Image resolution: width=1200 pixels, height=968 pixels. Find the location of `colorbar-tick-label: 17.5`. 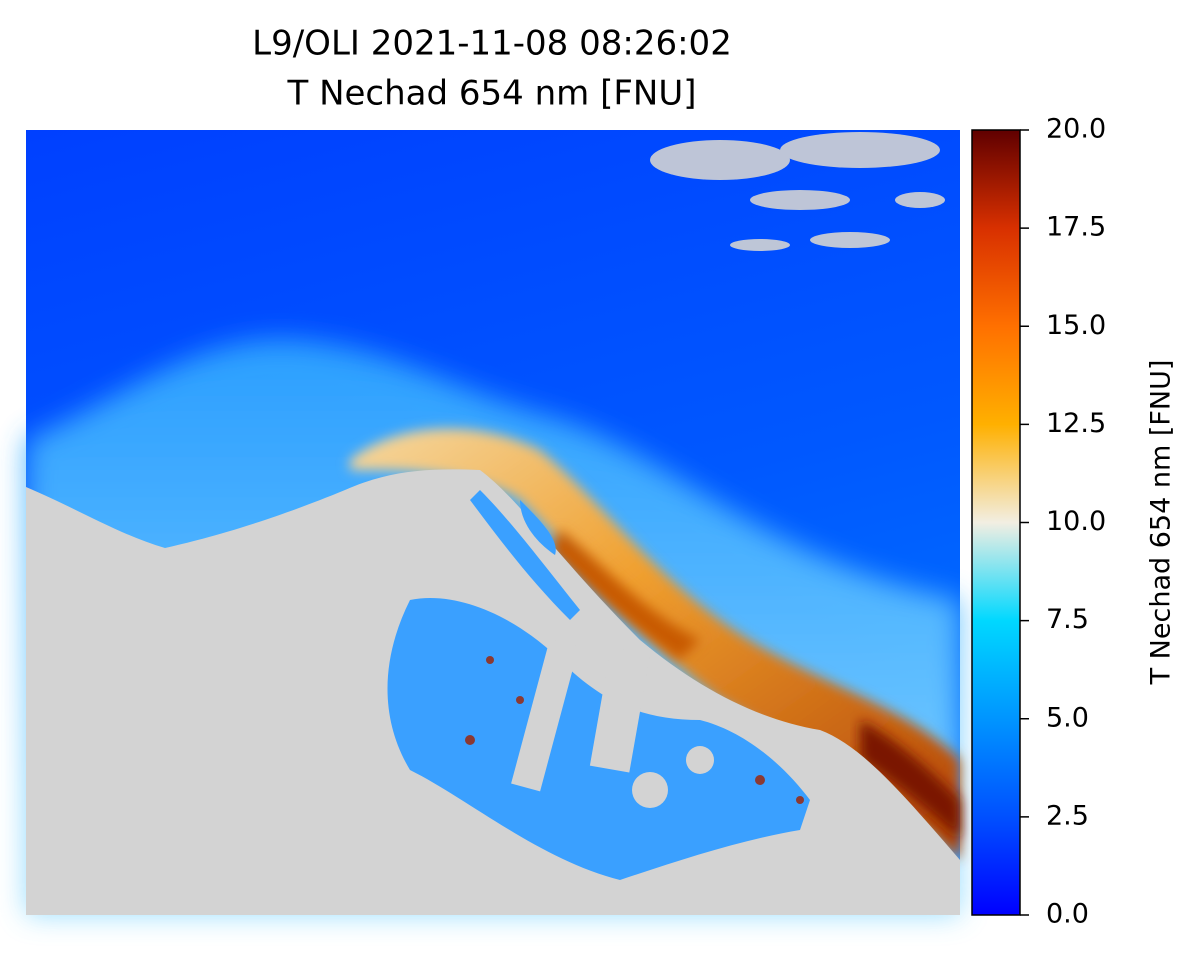

colorbar-tick-label: 17.5 is located at coordinates (1076, 227).